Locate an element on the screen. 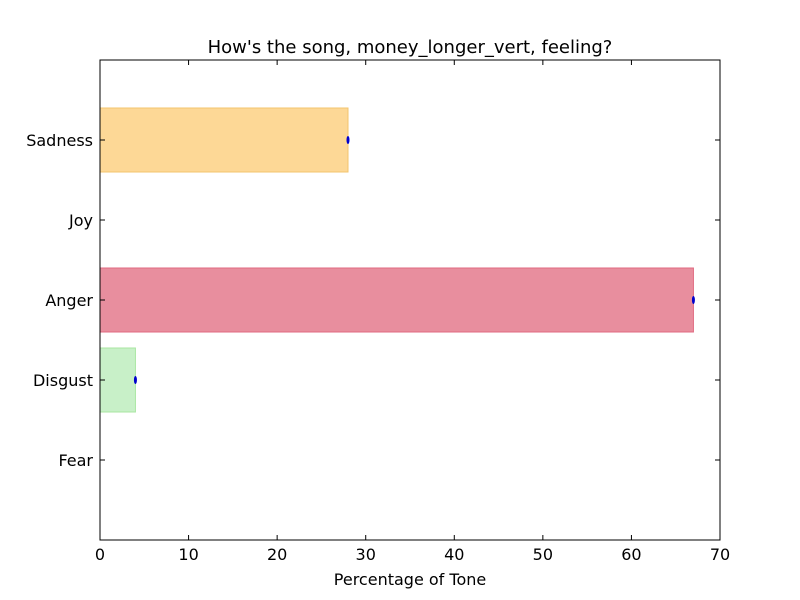 Image resolution: width=800 pixels, height=600 pixels. x-tick-label: 10 is located at coordinates (188, 554).